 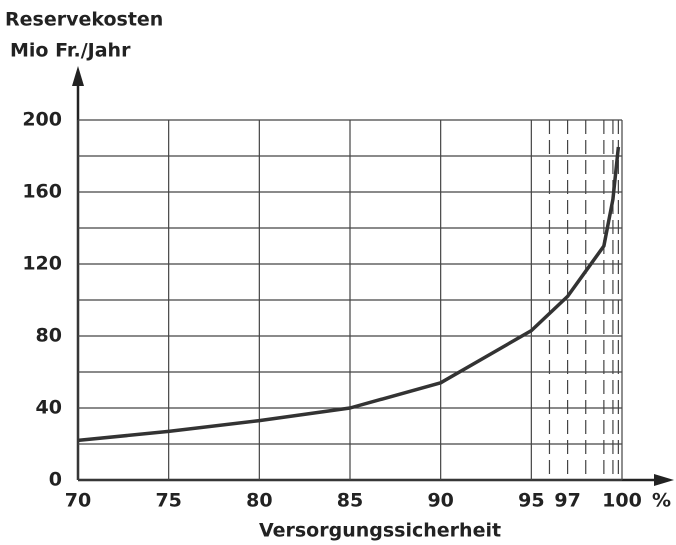 I want to click on y-tick-label: 200, so click(x=42, y=120).